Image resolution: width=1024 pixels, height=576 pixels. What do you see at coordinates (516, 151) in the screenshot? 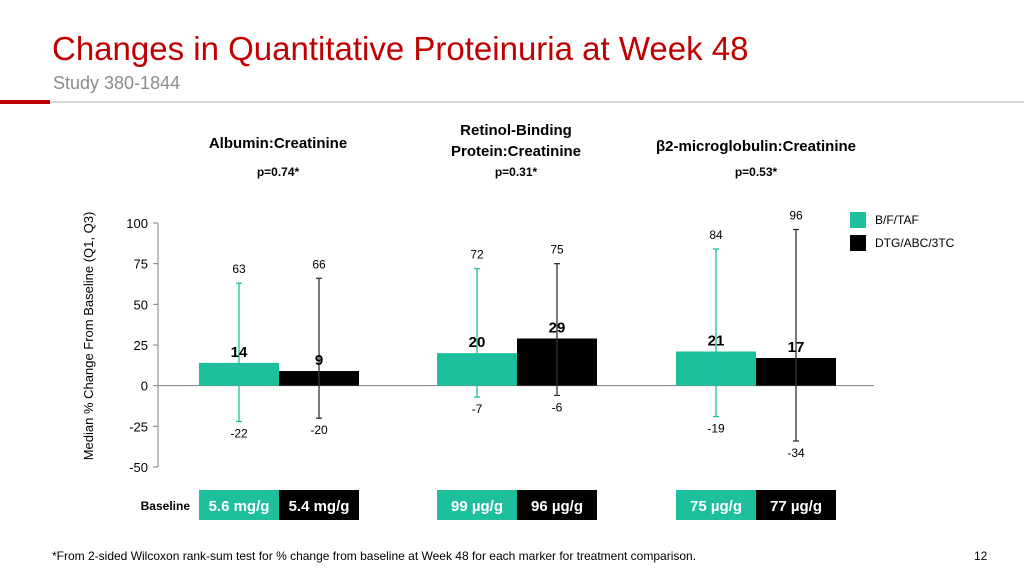
I see `group-title: Protein:Creatinine` at bounding box center [516, 151].